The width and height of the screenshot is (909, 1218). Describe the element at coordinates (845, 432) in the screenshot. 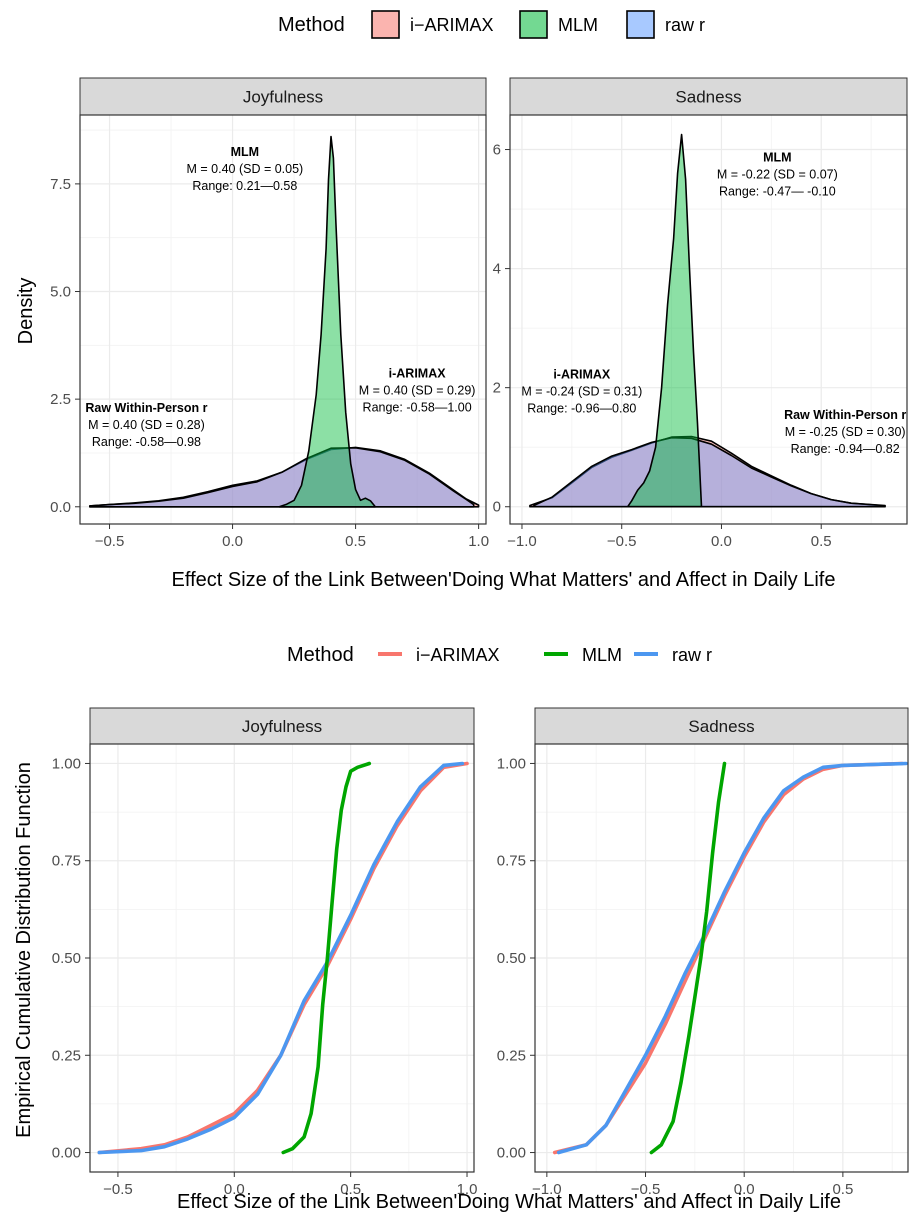

I see `annotation-2-line-1: M = -0.25 (SD = 0.30)` at that location.